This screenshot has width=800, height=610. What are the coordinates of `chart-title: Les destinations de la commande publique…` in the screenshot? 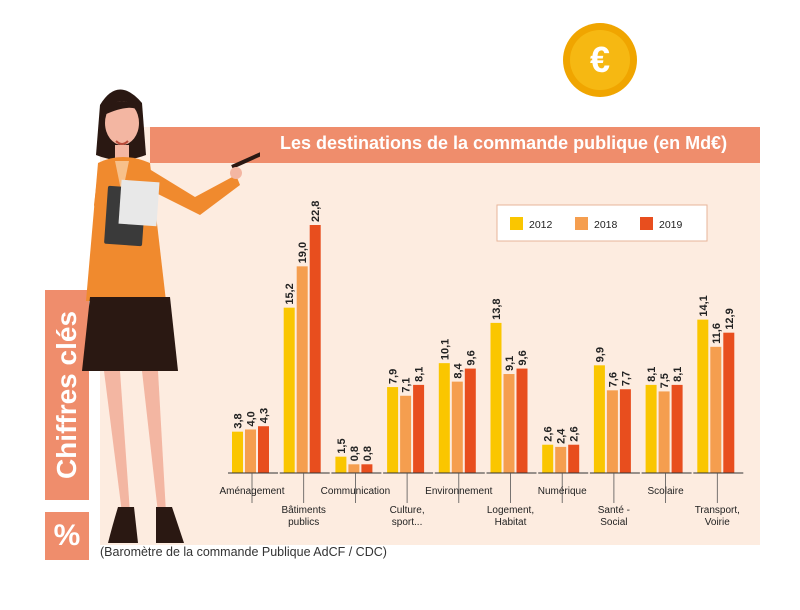 It's located at (504, 143).